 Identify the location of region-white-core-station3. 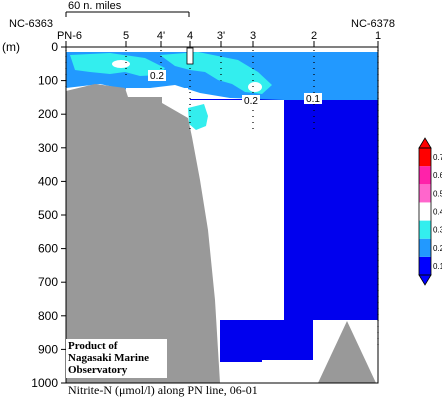
(255, 87).